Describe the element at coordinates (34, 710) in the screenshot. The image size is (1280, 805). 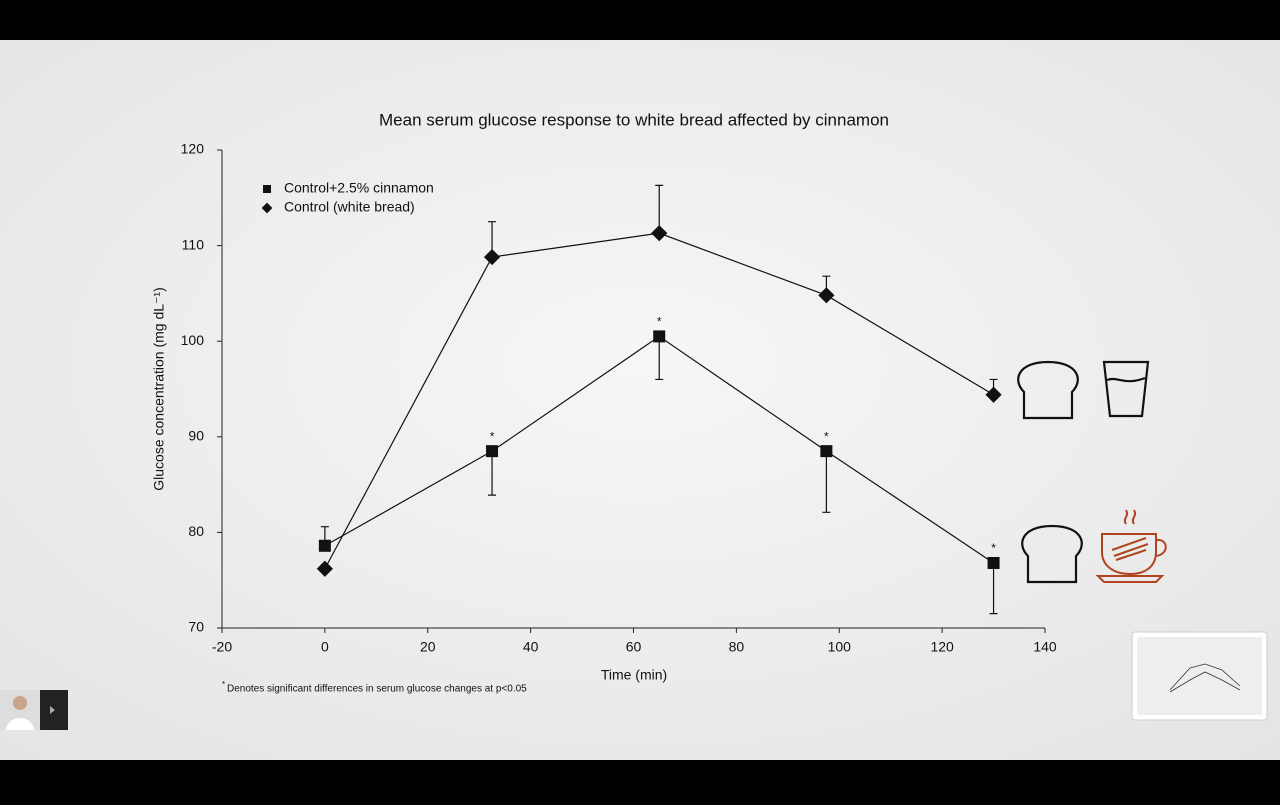
I see `presenter-thumbnail` at that location.